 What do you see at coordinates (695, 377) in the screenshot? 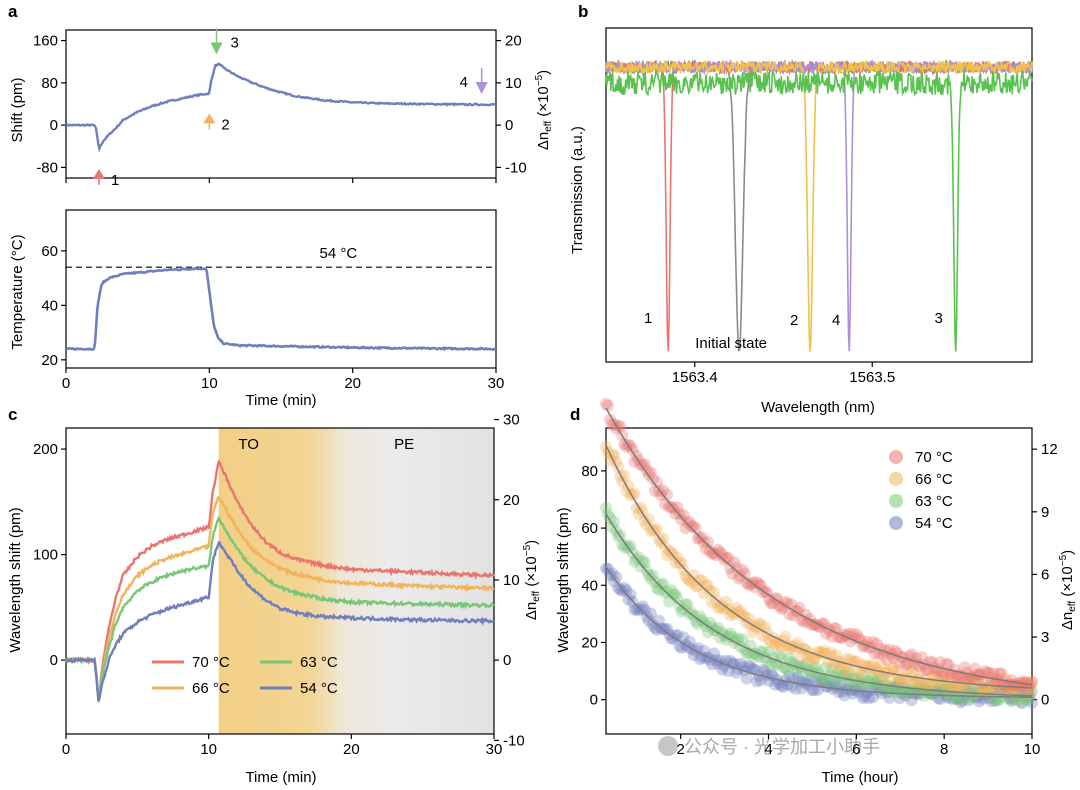
I see `b-xtick-label: 1563.4` at bounding box center [695, 377].